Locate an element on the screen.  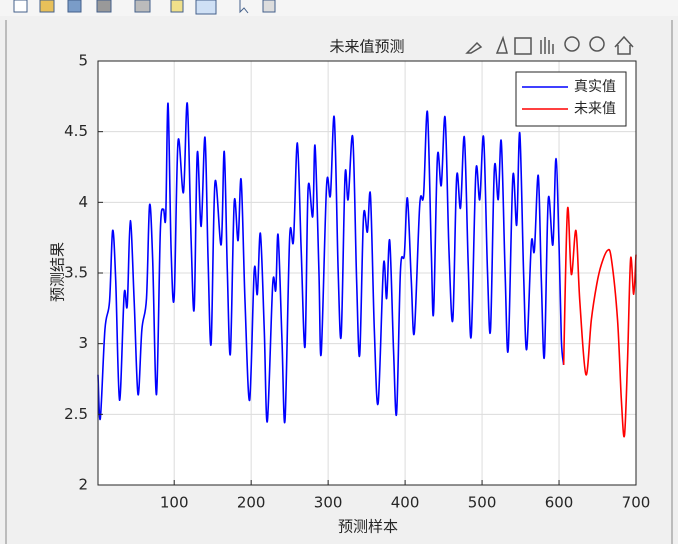
pointer-icon is located at coordinates (244, 7).